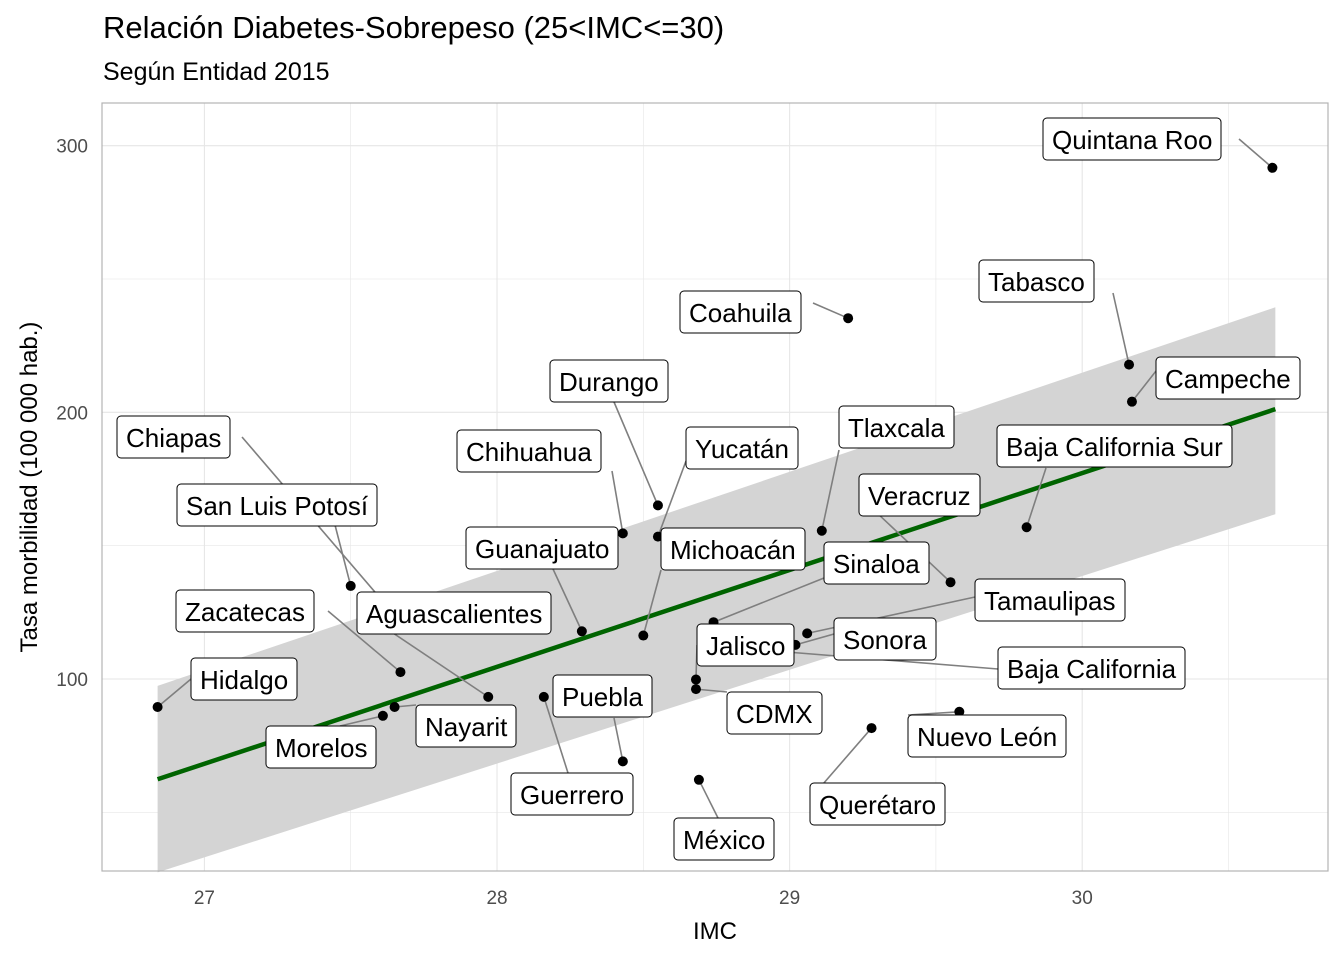 Image resolution: width=1344 pixels, height=960 pixels. I want to click on leader-yucatan, so click(672, 498).